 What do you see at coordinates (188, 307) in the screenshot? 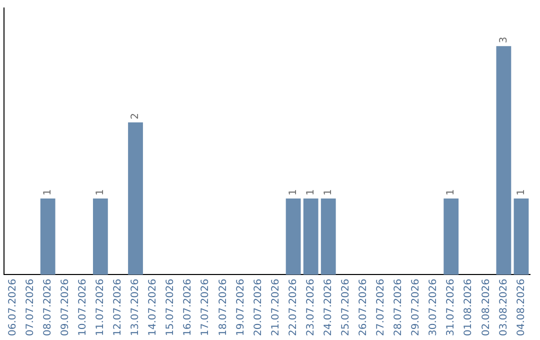
I see `x-tick-label: 16.07.2026` at bounding box center [188, 307].